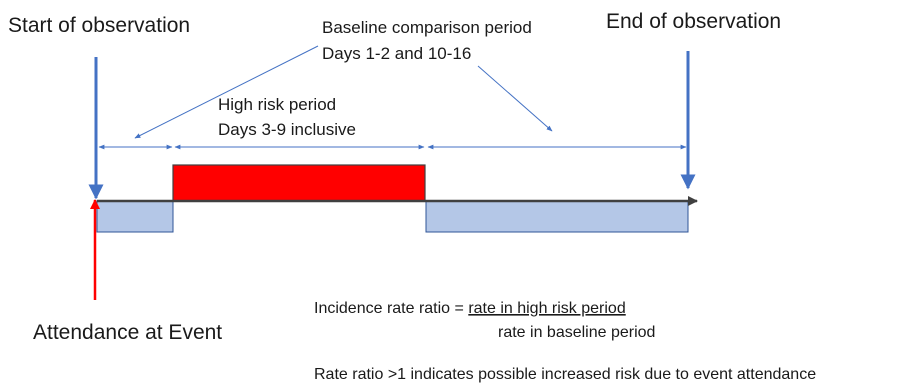  What do you see at coordinates (99, 25) in the screenshot?
I see `start-of-observation-label: Start of observation` at bounding box center [99, 25].